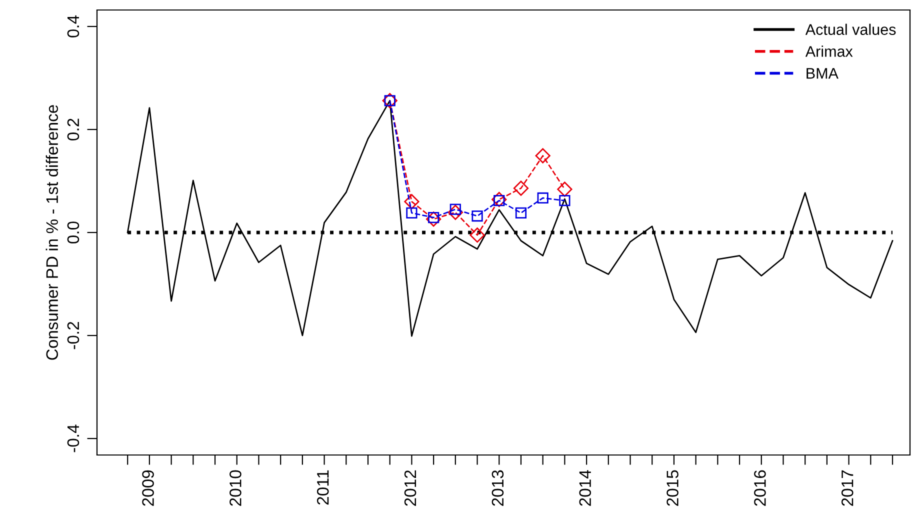  Describe the element at coordinates (73, 129) in the screenshot. I see `y-tick-label: 0.2` at that location.